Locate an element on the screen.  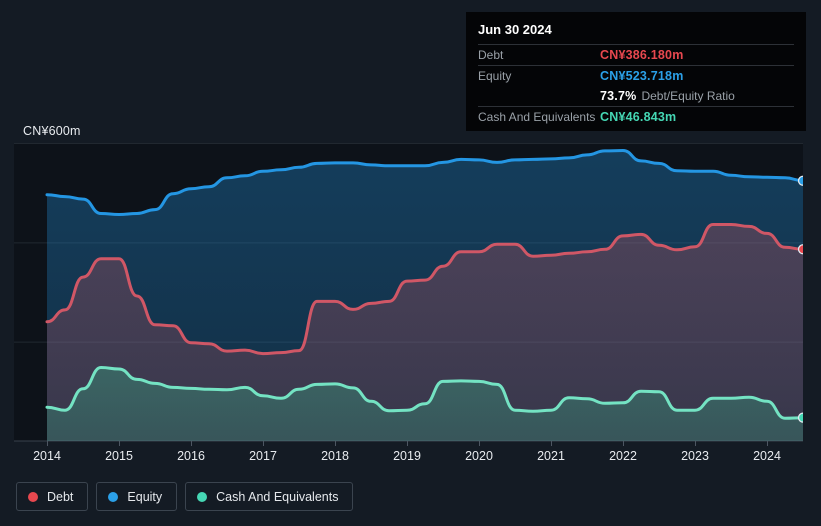
legend-item-debt: Debt is located at coordinates (52, 496).